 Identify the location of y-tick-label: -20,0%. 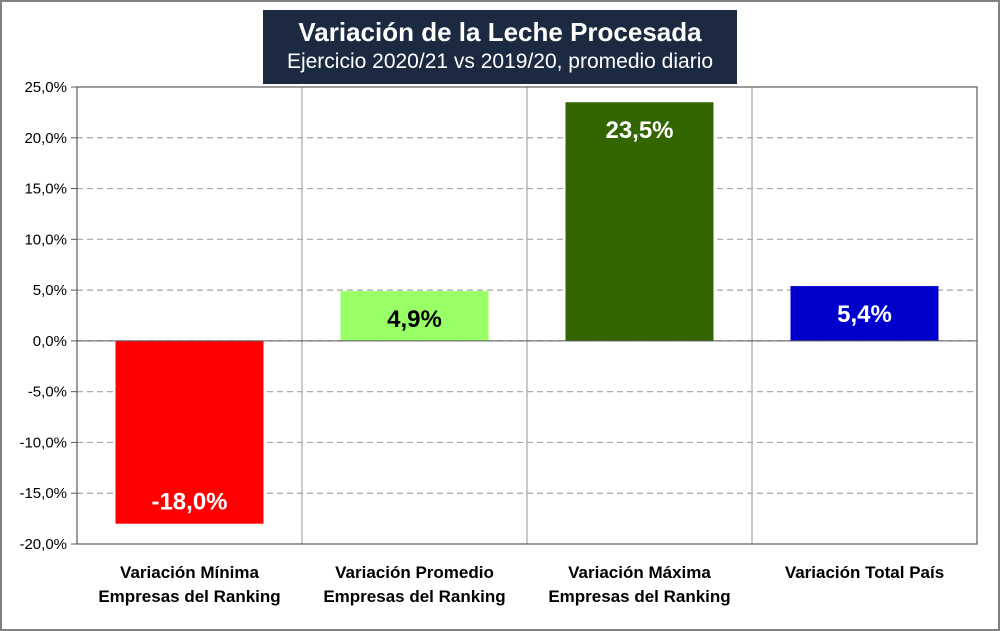
(43, 544).